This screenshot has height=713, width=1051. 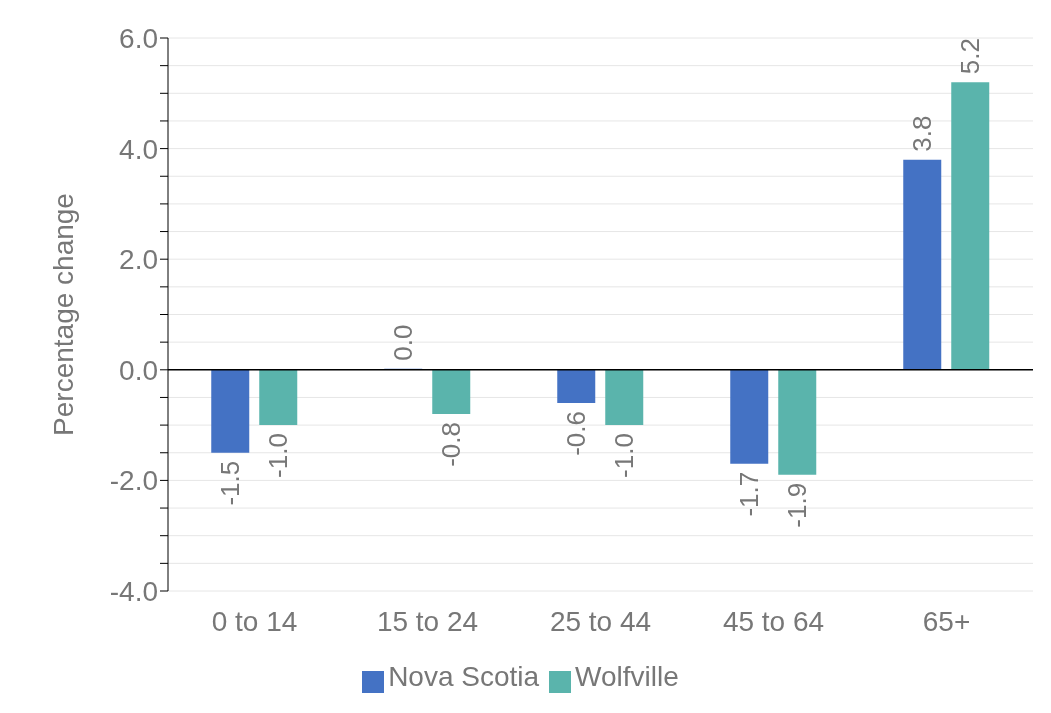 What do you see at coordinates (133, 591) in the screenshot?
I see `y-tick-label: -4.0` at bounding box center [133, 591].